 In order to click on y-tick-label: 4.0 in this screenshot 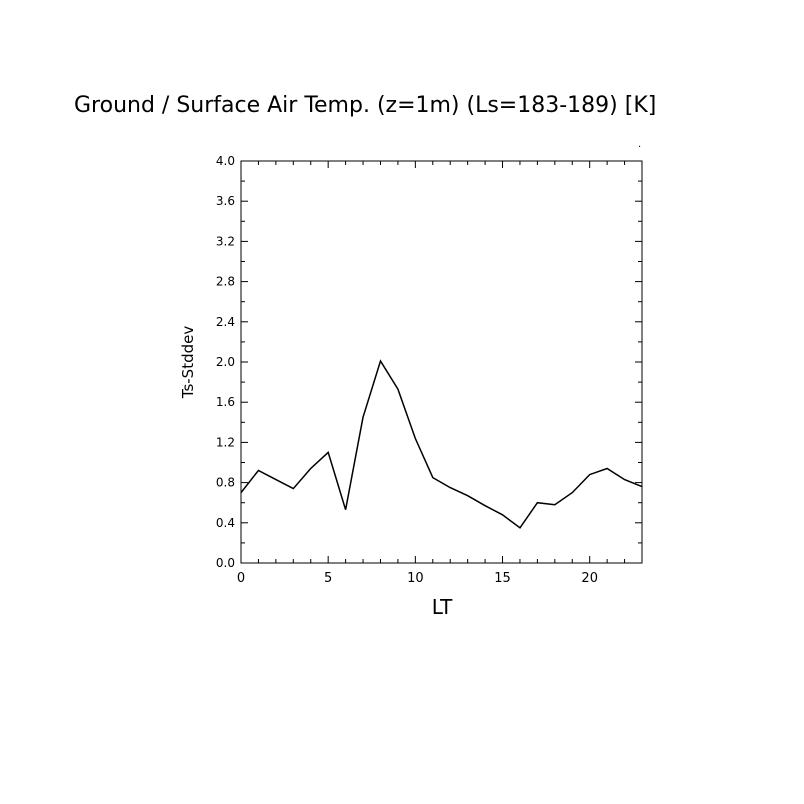, I will do `click(225, 161)`.